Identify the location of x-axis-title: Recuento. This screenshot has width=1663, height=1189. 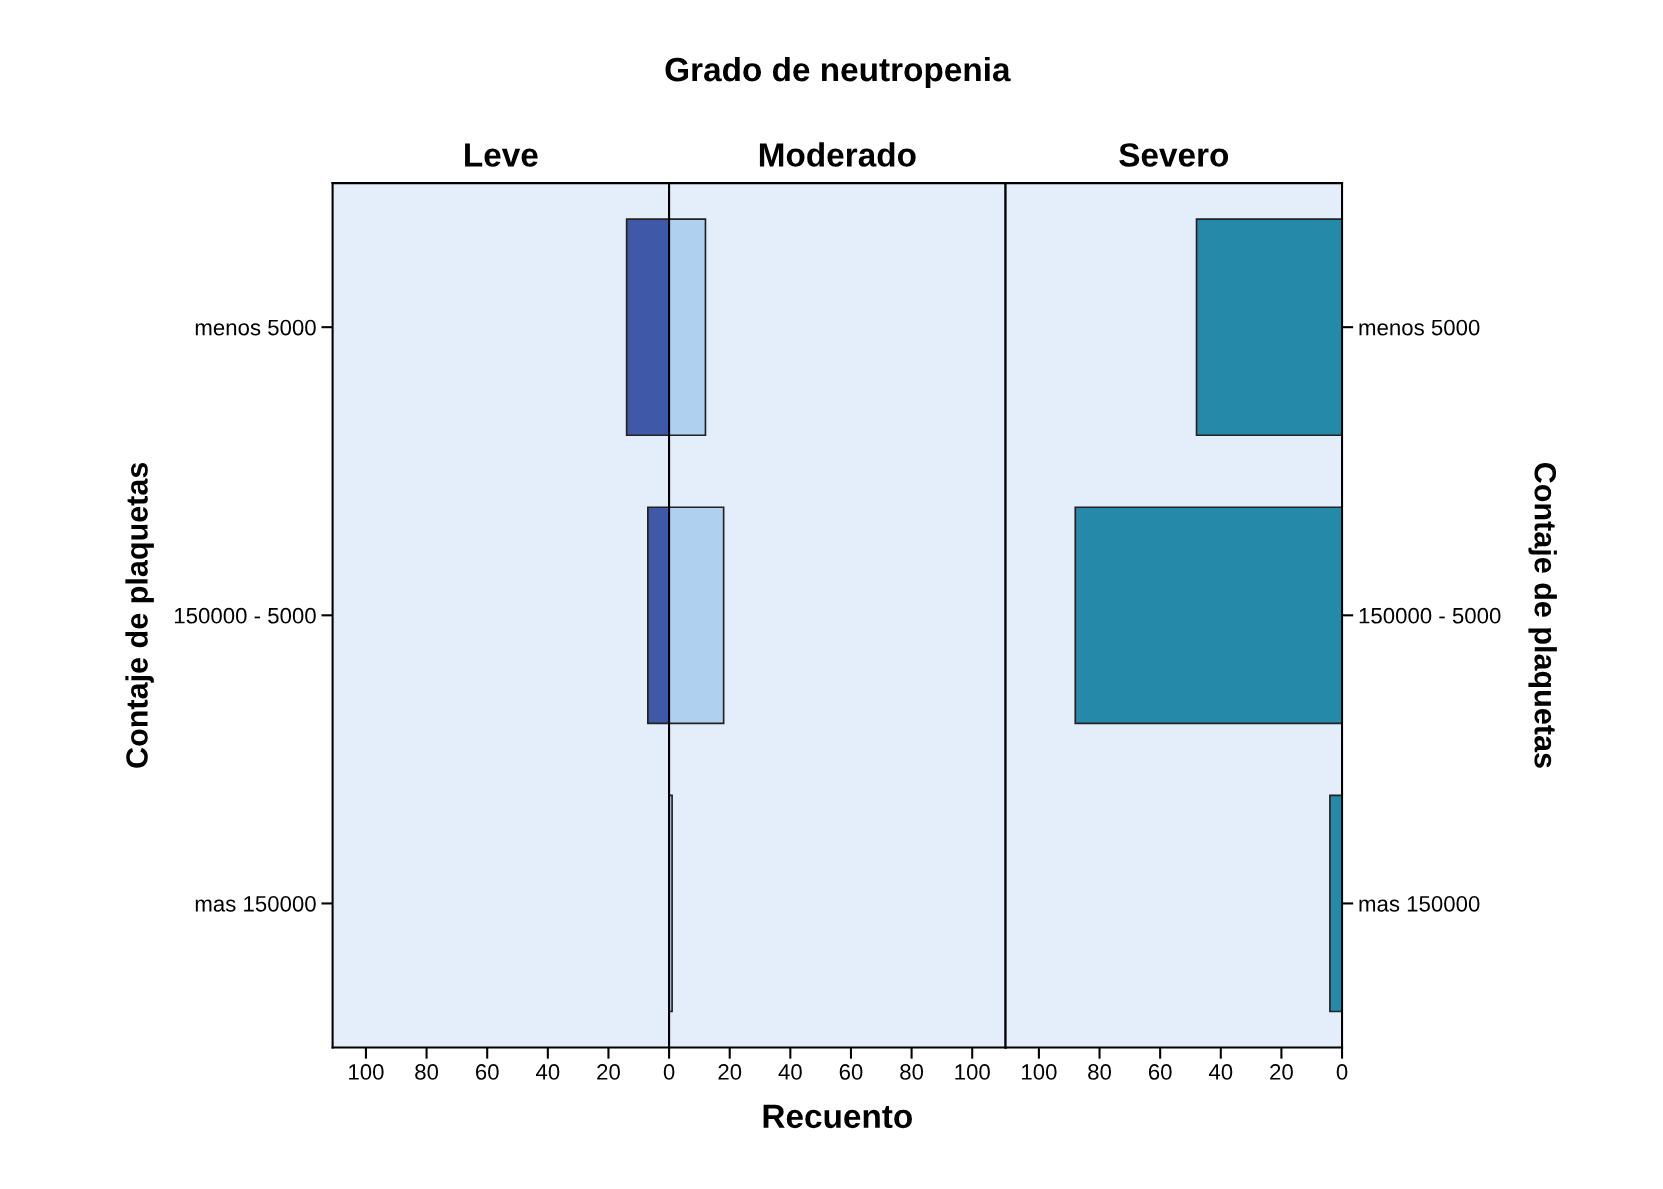
(837, 1116).